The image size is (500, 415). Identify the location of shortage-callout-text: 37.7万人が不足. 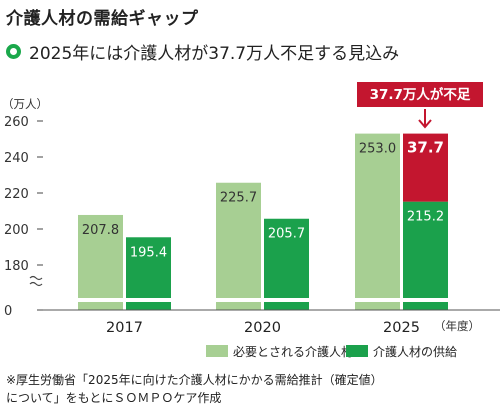
(420, 94).